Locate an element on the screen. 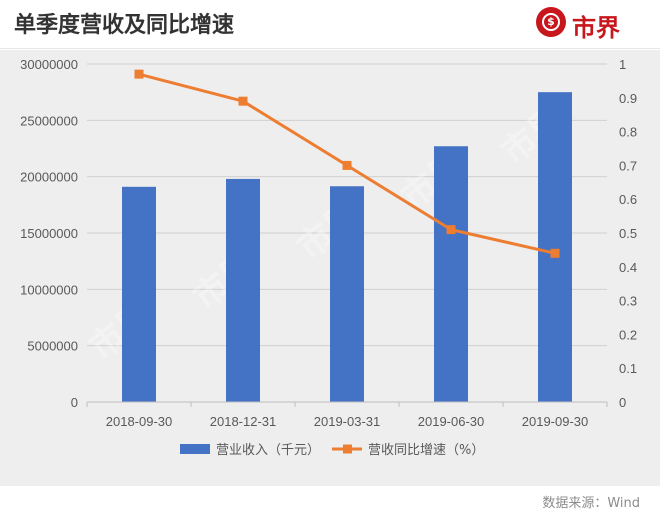  y2-tick-label: 0.5 is located at coordinates (628, 233).